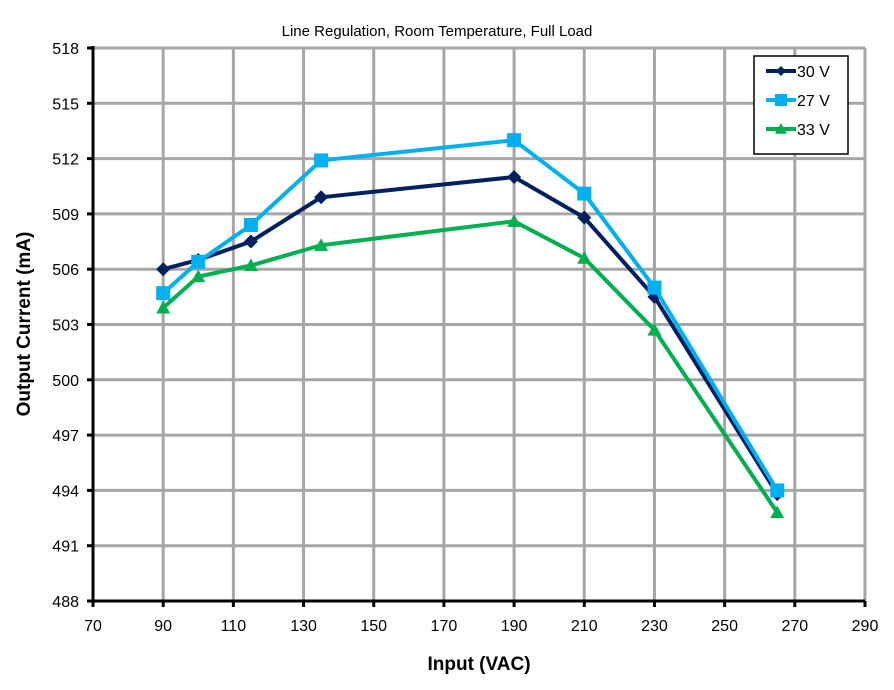 The width and height of the screenshot is (894, 690). I want to click on y-tick-label: 497, so click(65, 436).